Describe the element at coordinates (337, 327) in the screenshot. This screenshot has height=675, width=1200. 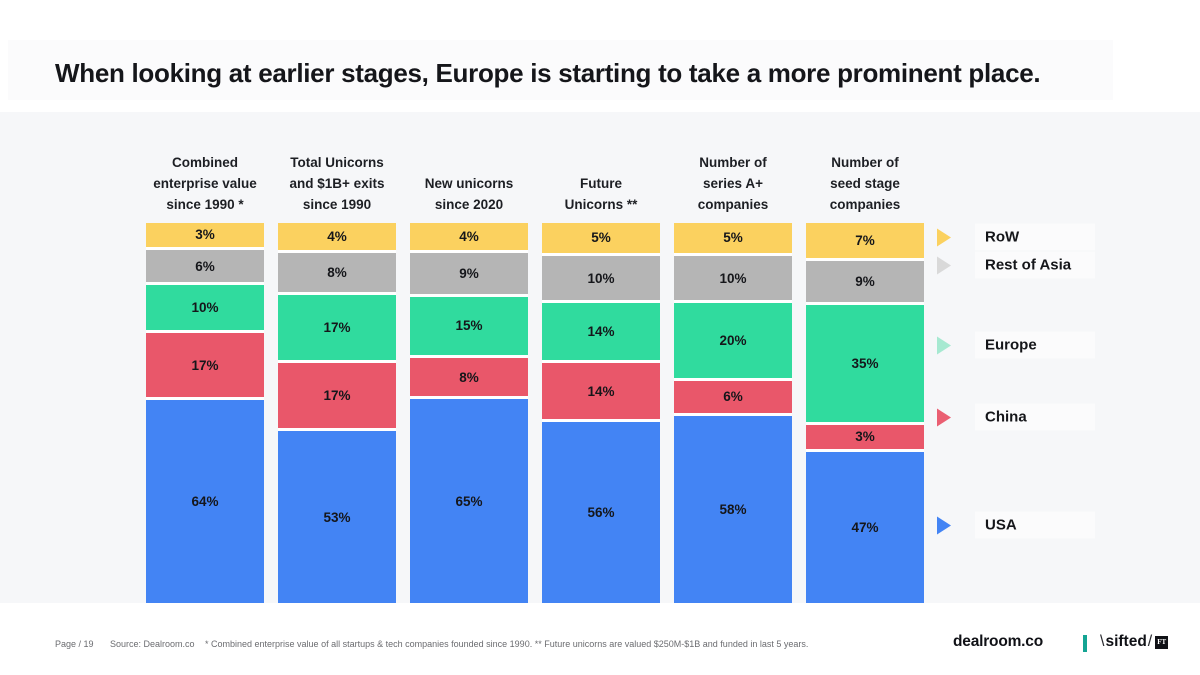
I see `bar-segment-europe: 17%` at that location.